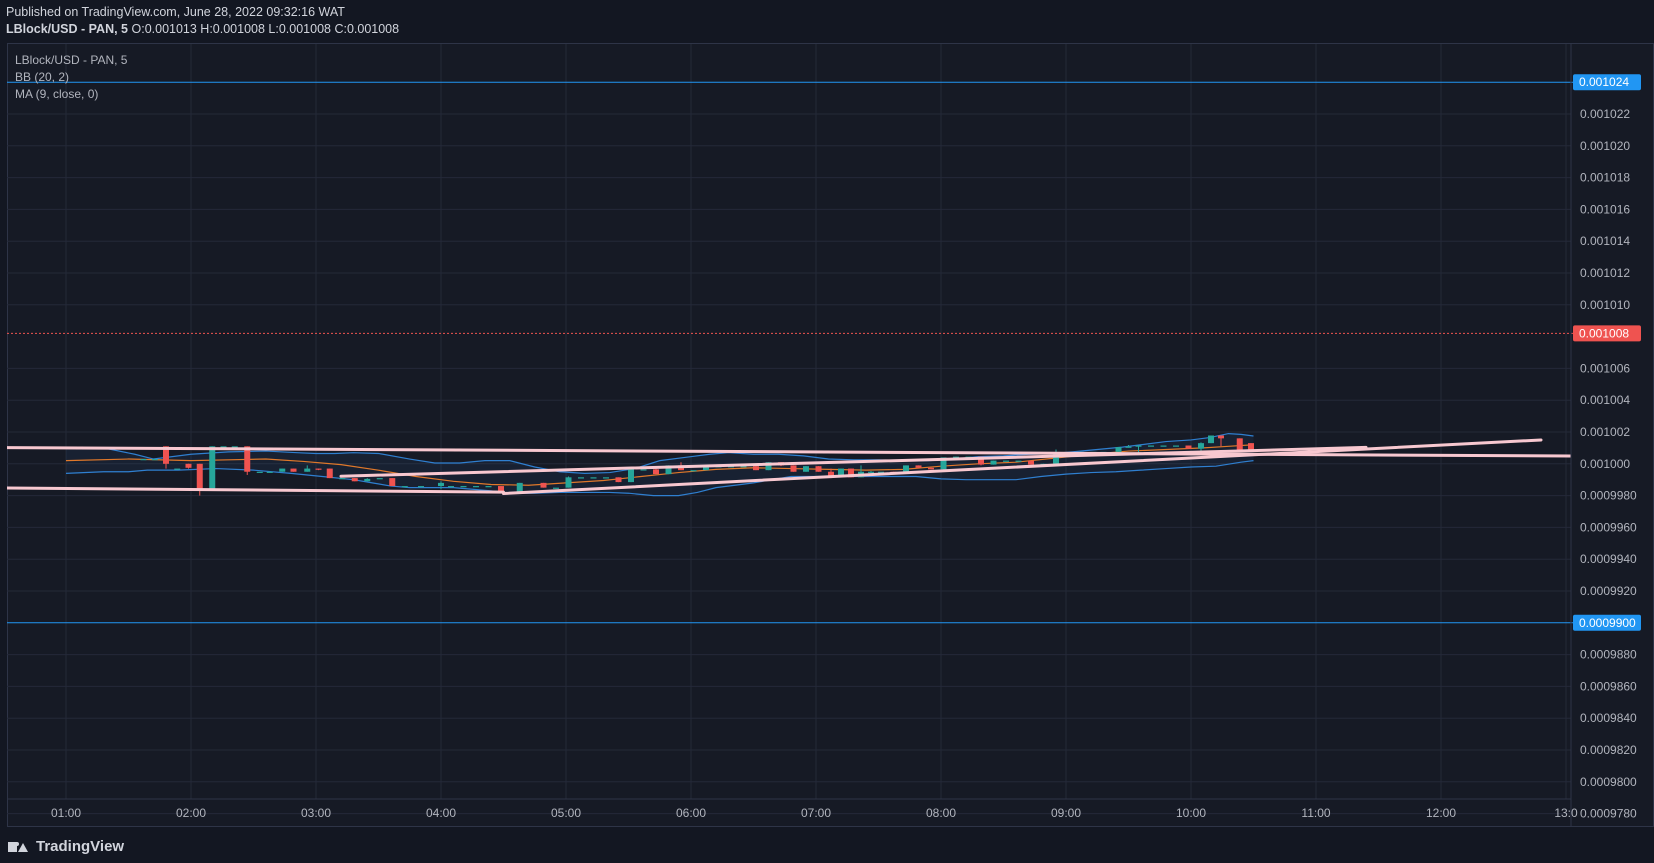 Image resolution: width=1654 pixels, height=863 pixels. Describe the element at coordinates (566, 813) in the screenshot. I see `time-tick-label: 05:00` at that location.